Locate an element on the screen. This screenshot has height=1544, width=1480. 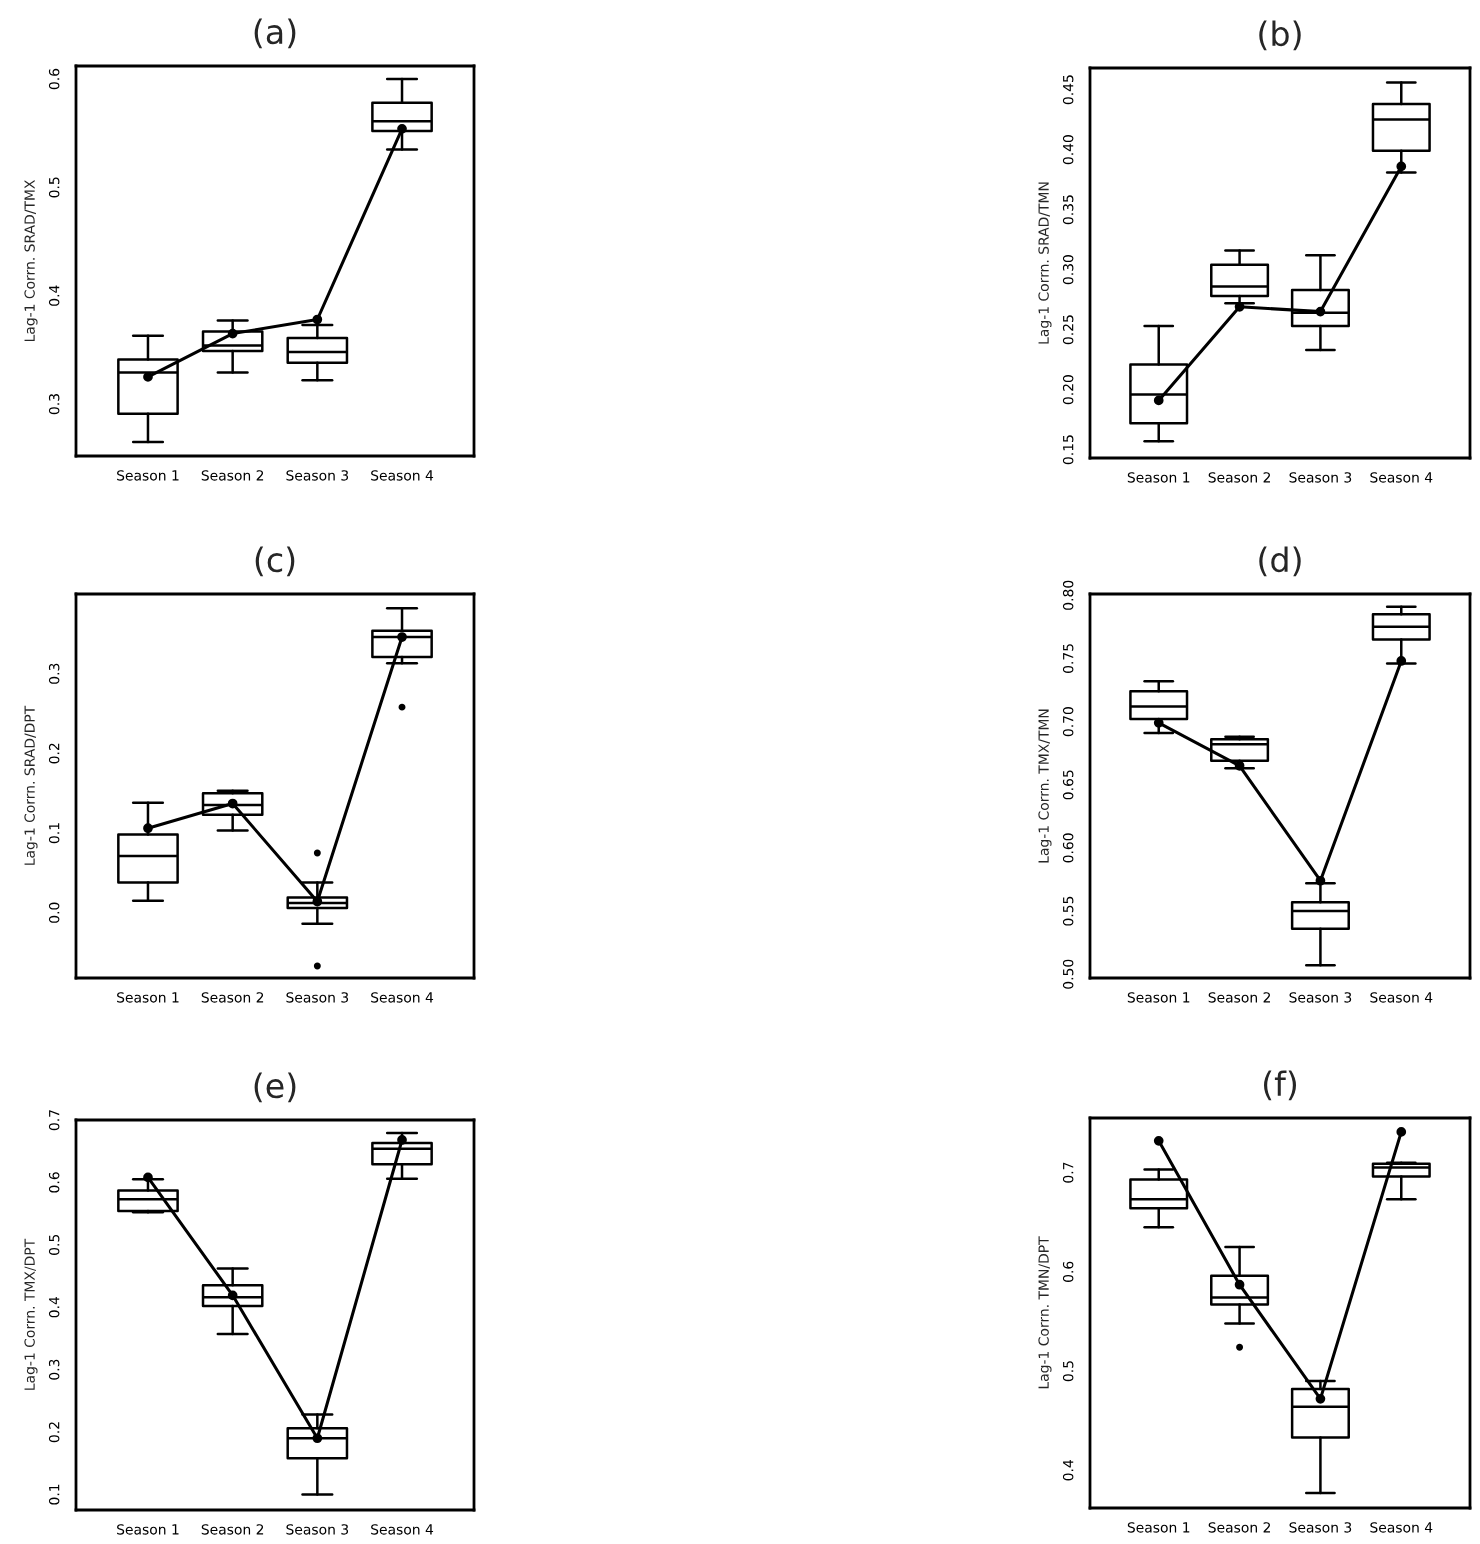
chart-title: (e) is located at coordinates (275, 1087).